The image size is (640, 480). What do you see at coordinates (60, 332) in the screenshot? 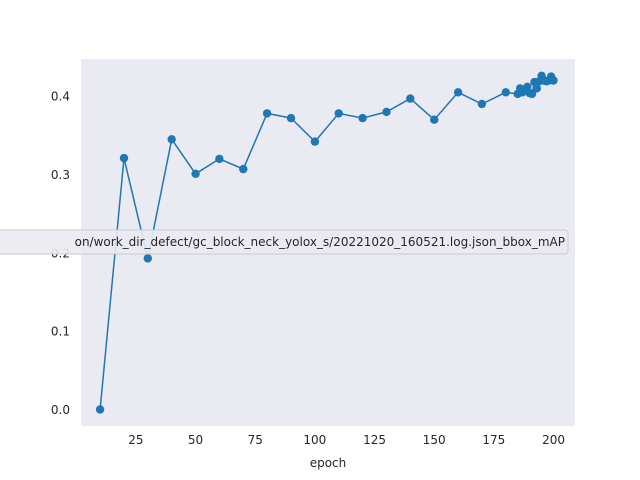
I see `y-tick-label: 0.1` at bounding box center [60, 332].